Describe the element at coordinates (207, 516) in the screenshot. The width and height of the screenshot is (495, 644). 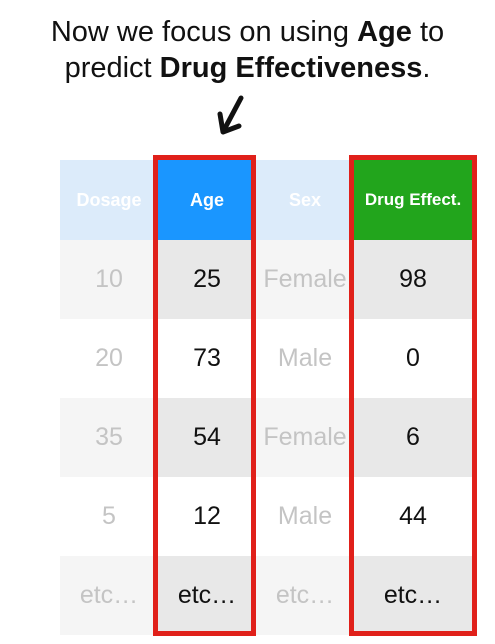
I see `age-cell: 12` at that location.